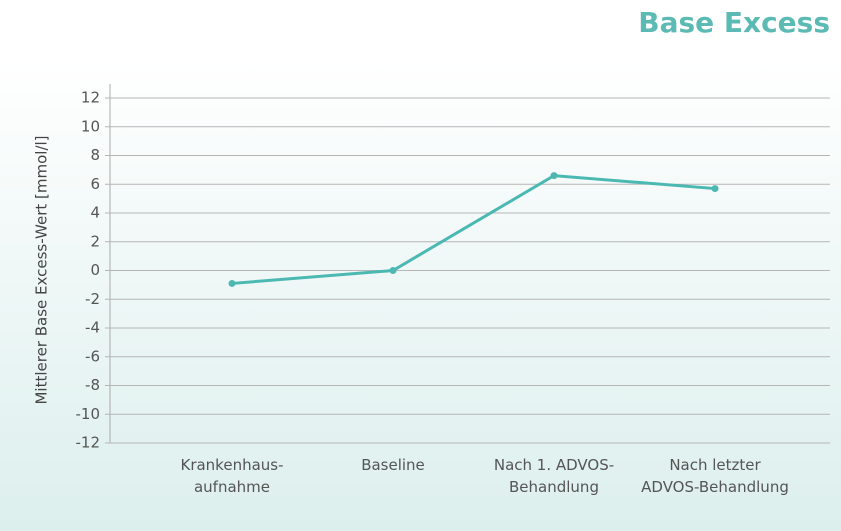 The height and width of the screenshot is (531, 841). Describe the element at coordinates (95, 270) in the screenshot. I see `y-tick-label: 0` at that location.